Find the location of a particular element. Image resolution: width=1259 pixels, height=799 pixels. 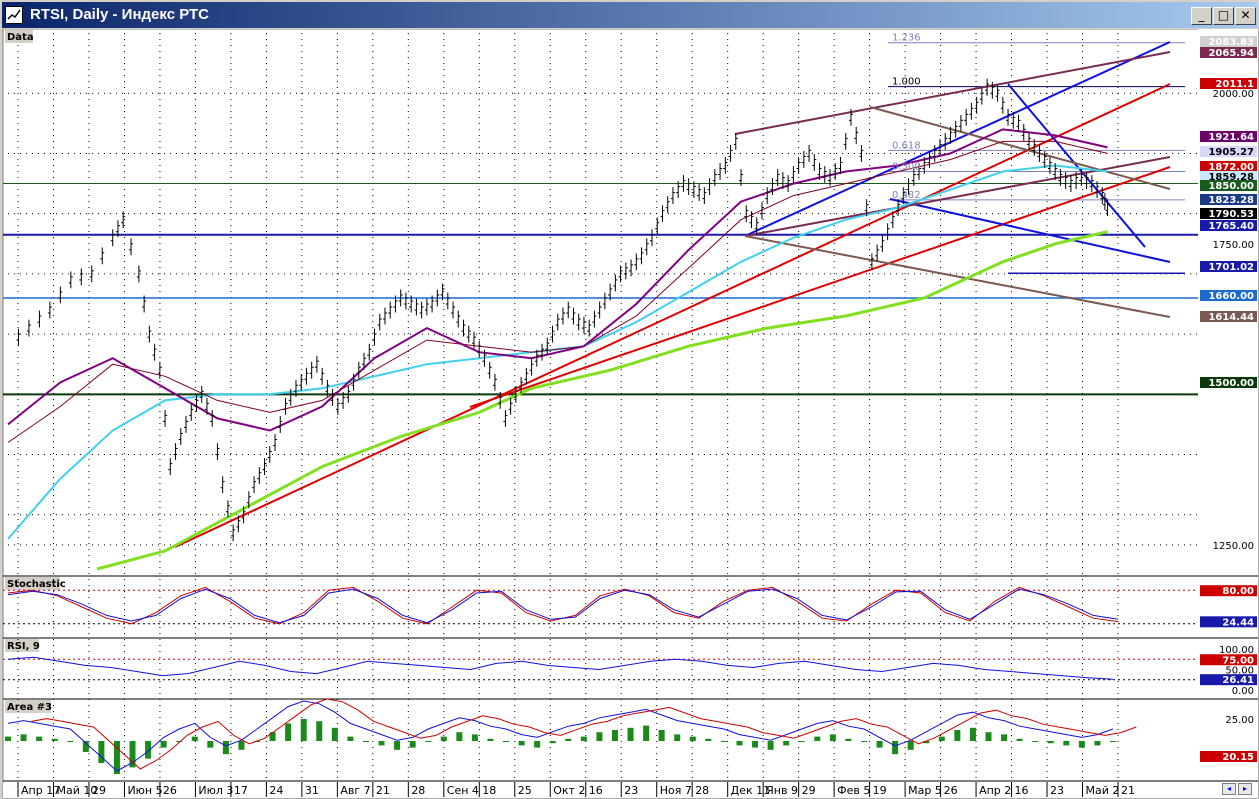

stochastic-tick-label: 80.00 is located at coordinates (1238, 591).